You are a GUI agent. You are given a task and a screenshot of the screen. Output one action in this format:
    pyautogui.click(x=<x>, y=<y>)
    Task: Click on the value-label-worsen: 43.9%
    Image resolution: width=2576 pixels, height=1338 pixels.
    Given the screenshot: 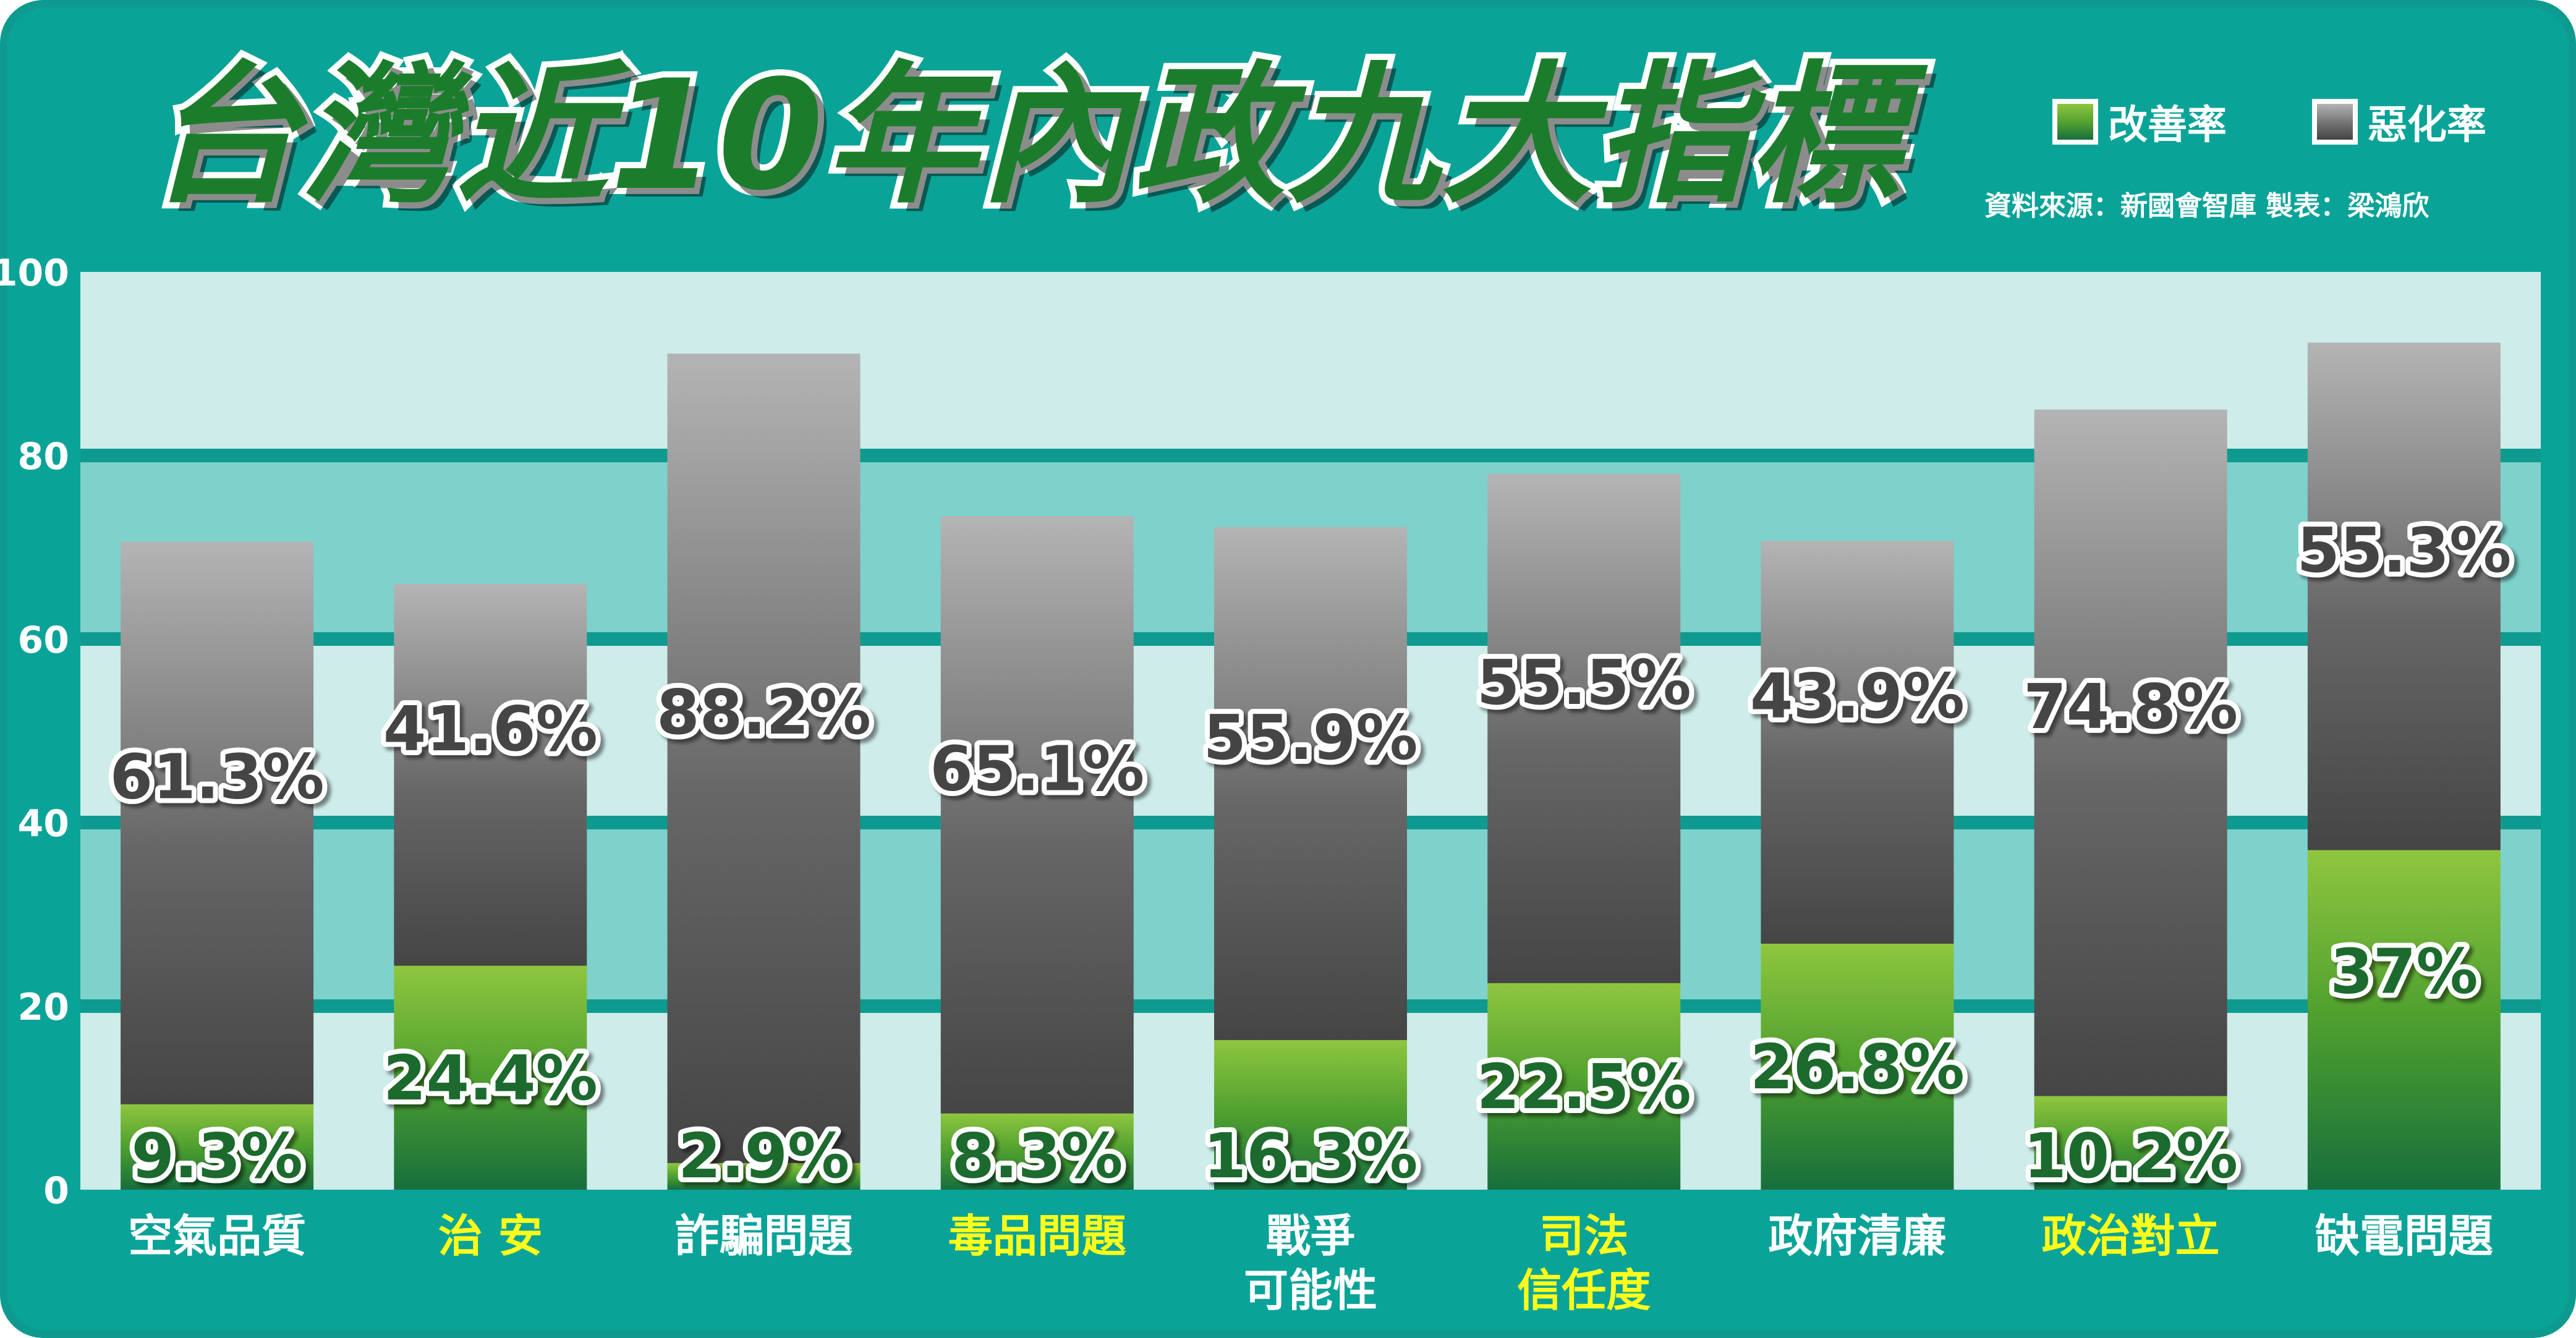 What is the action you would take?
    pyautogui.click(x=1857, y=696)
    